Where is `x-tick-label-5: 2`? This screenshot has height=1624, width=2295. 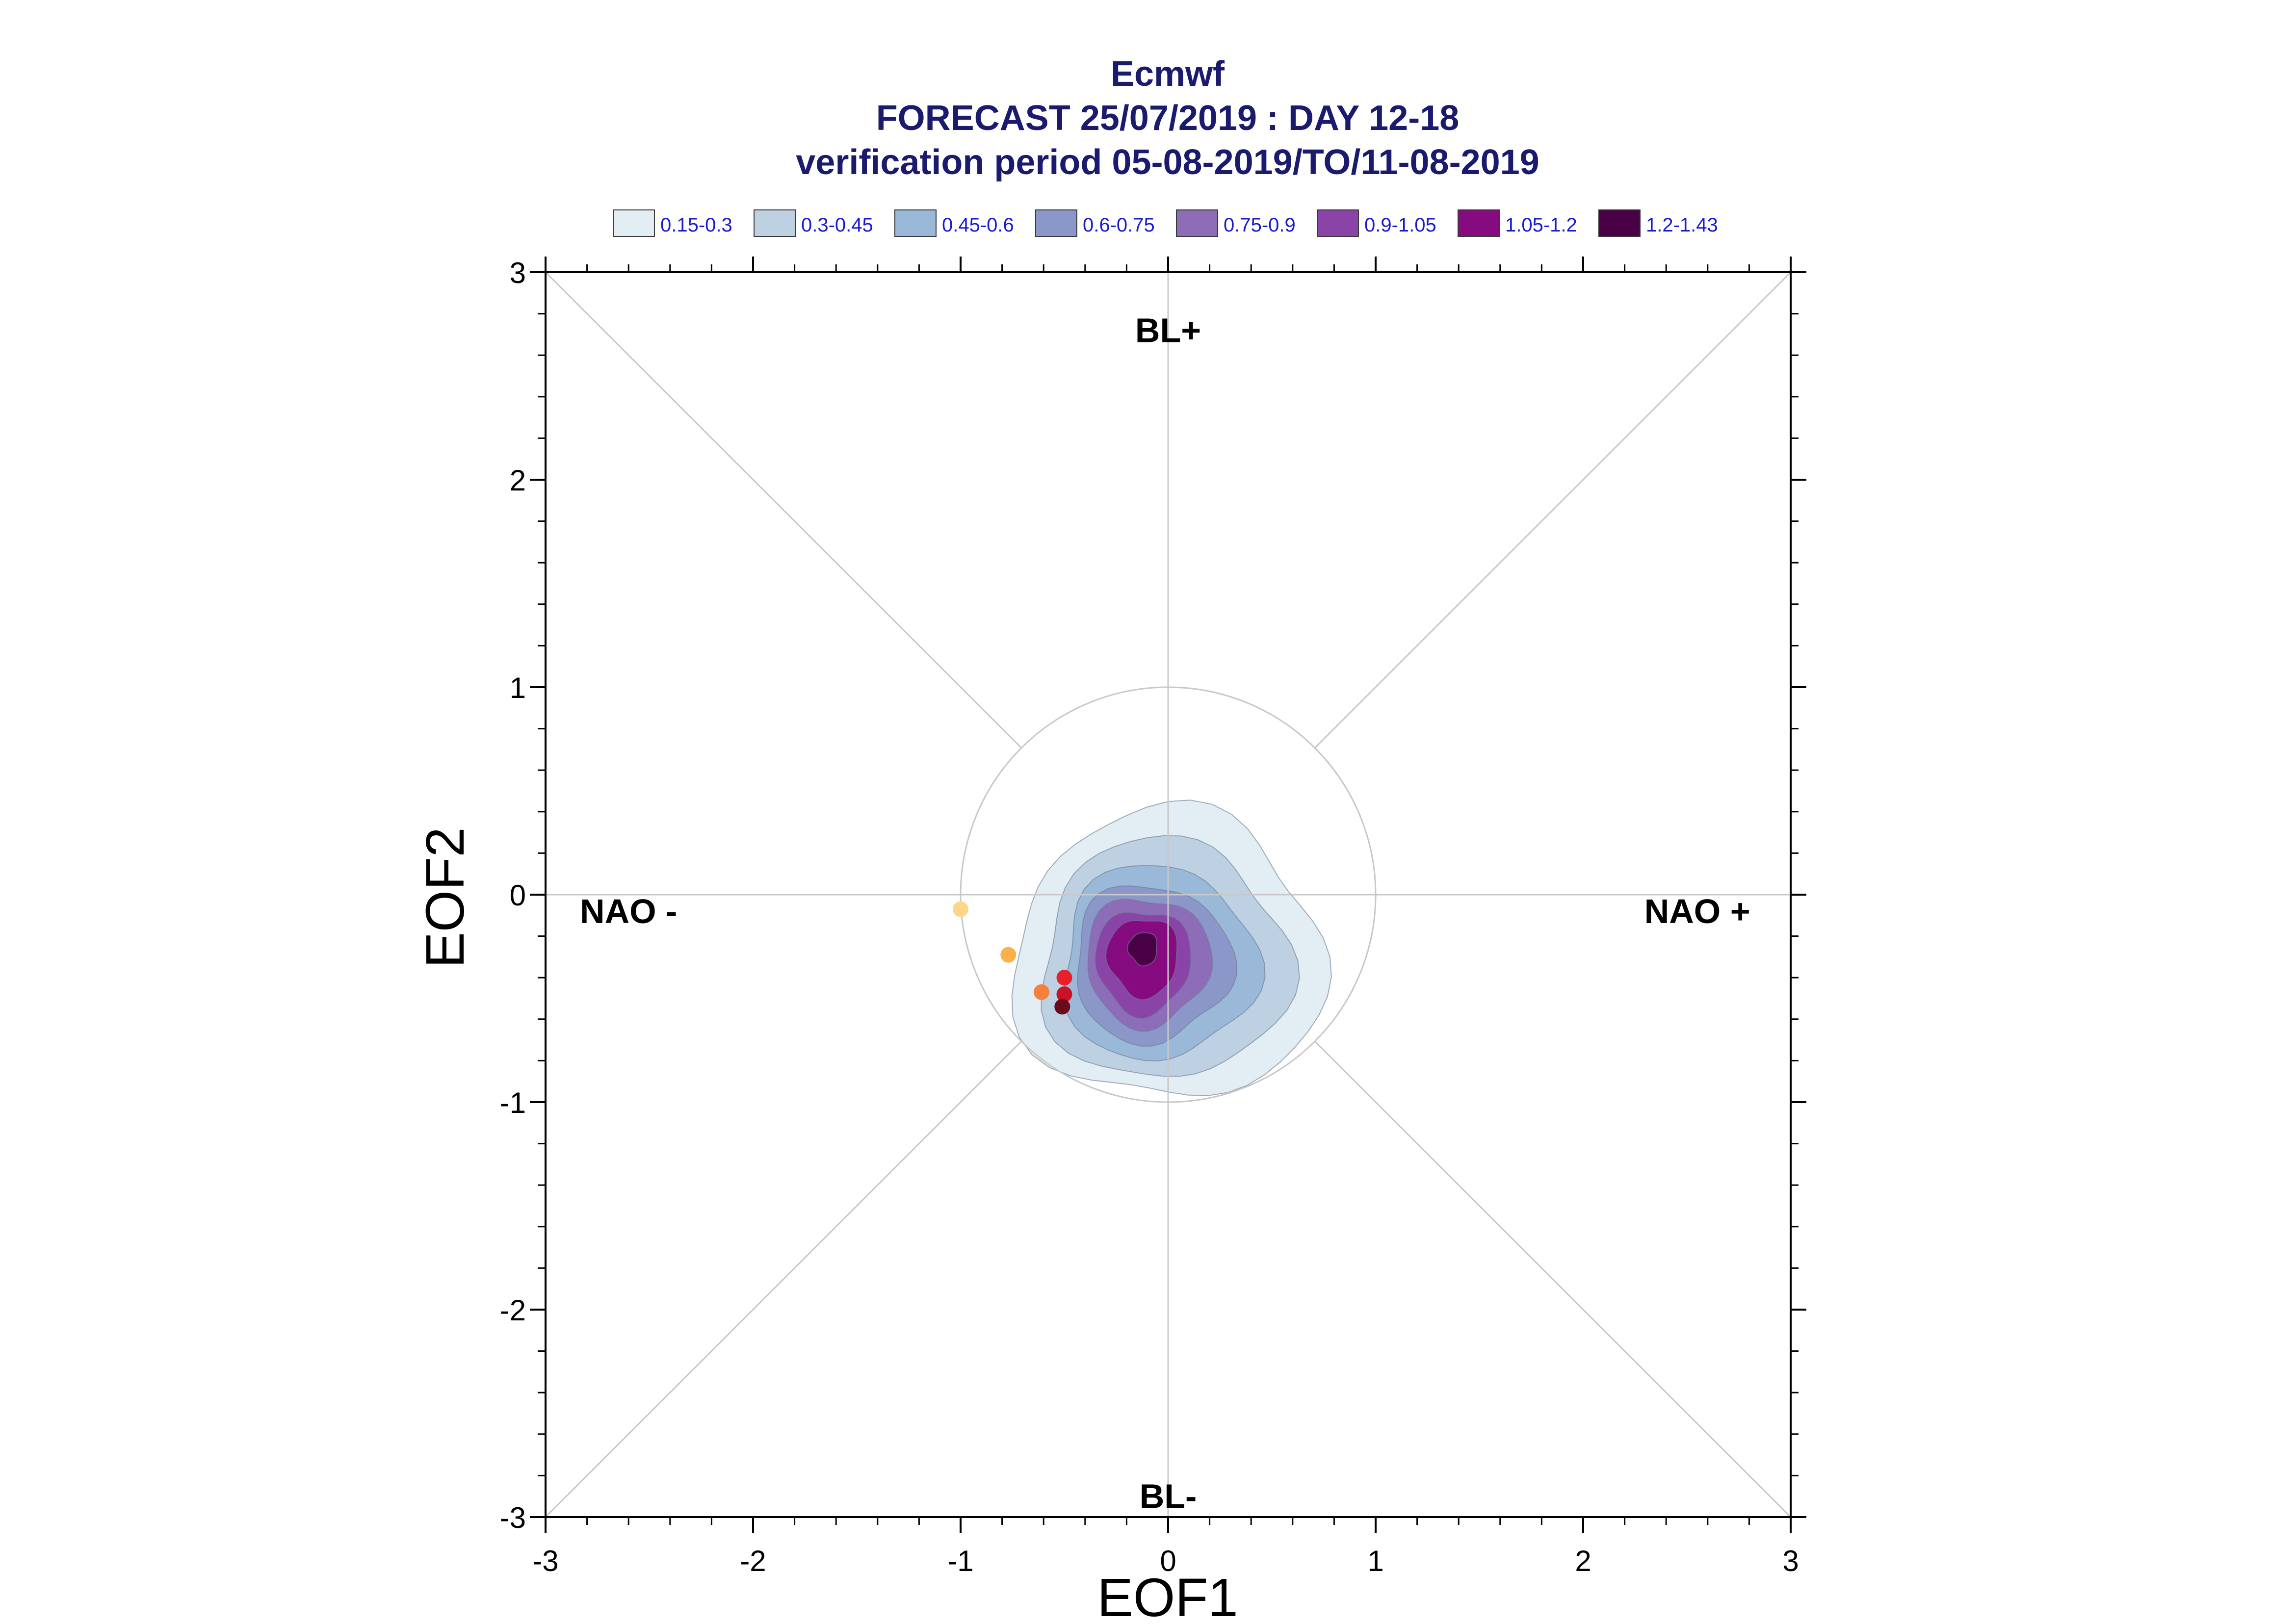
x-tick-label-5: 2 is located at coordinates (1583, 1561).